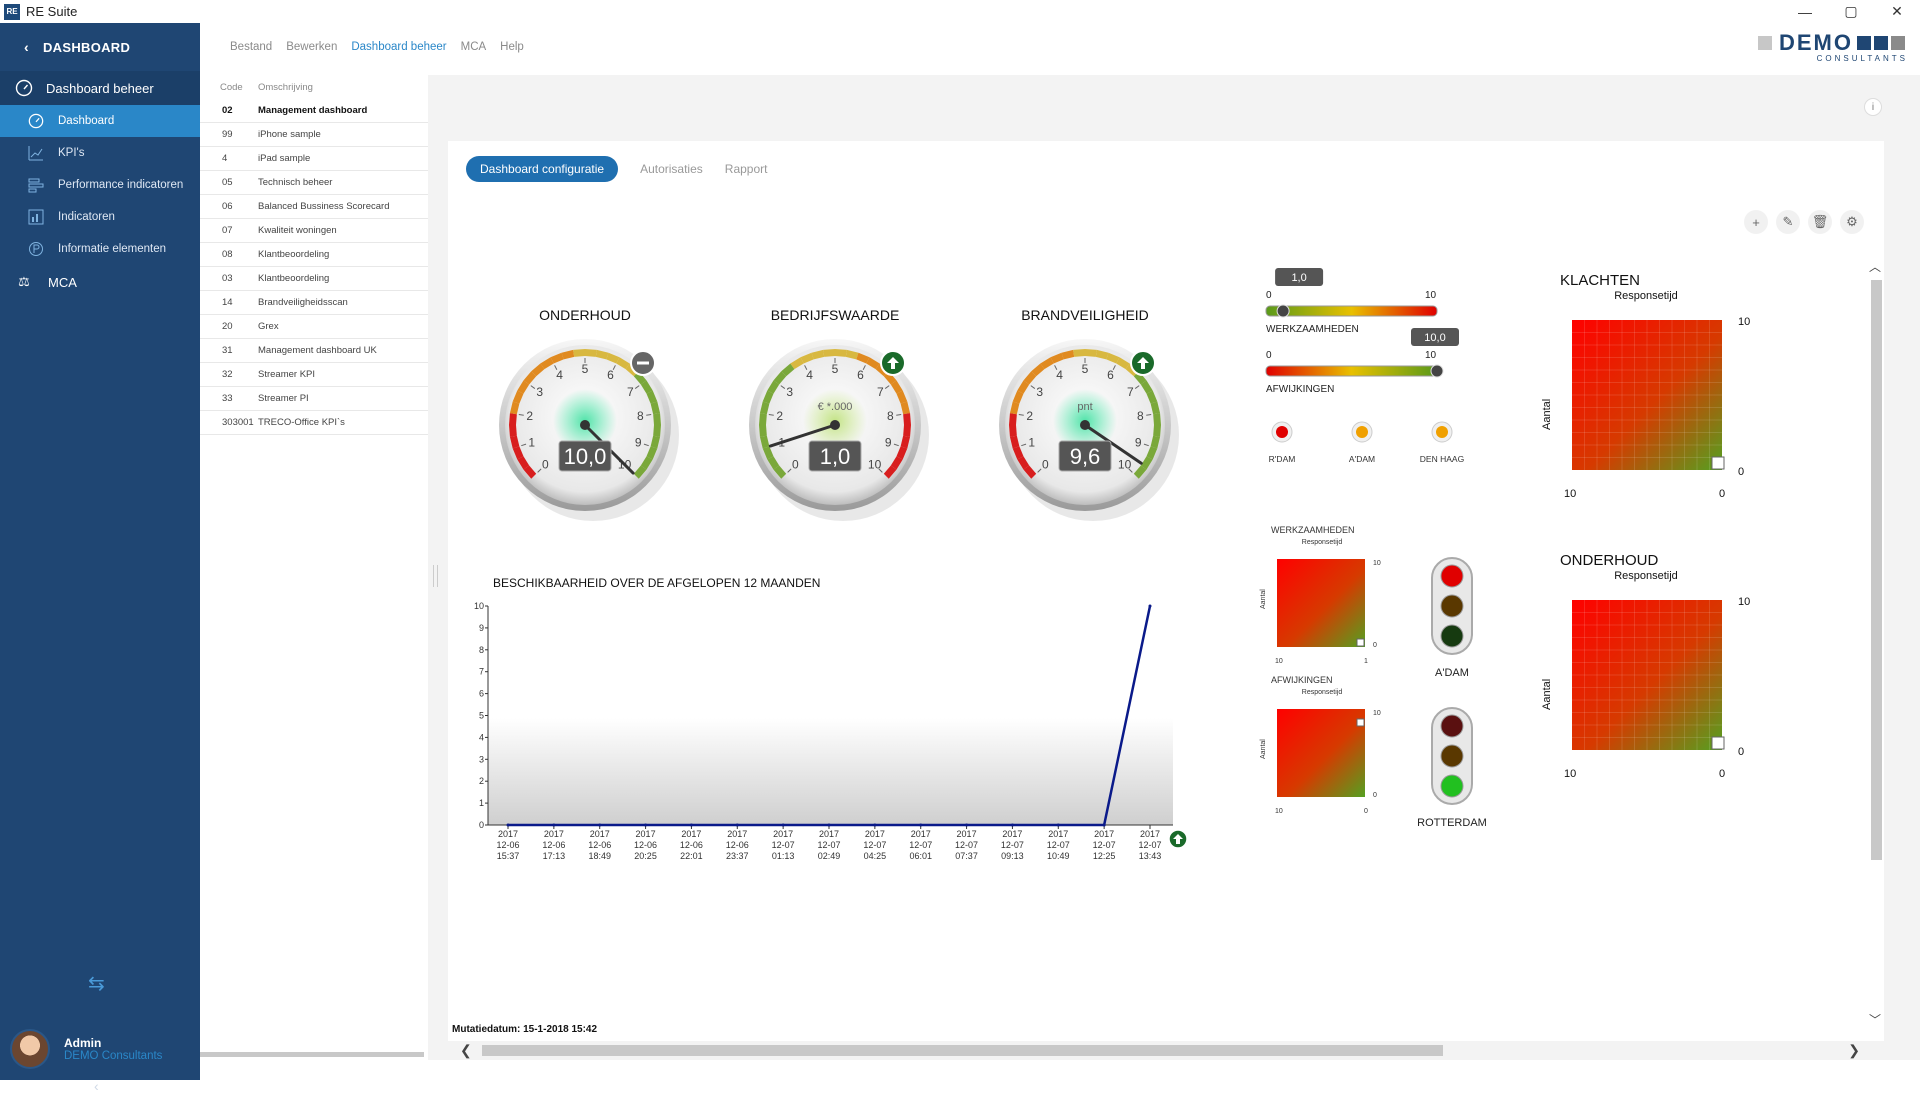  What do you see at coordinates (399, 47) in the screenshot?
I see `menu-dashboard-beheer: Dashboard beheer` at bounding box center [399, 47].